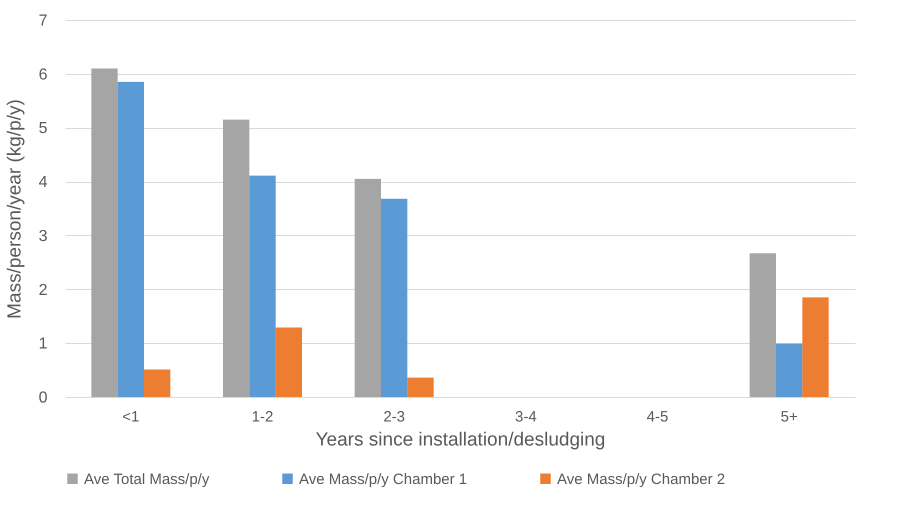 This screenshot has width=904, height=515. What do you see at coordinates (131, 417) in the screenshot?
I see `x-tick-label: <1` at bounding box center [131, 417].